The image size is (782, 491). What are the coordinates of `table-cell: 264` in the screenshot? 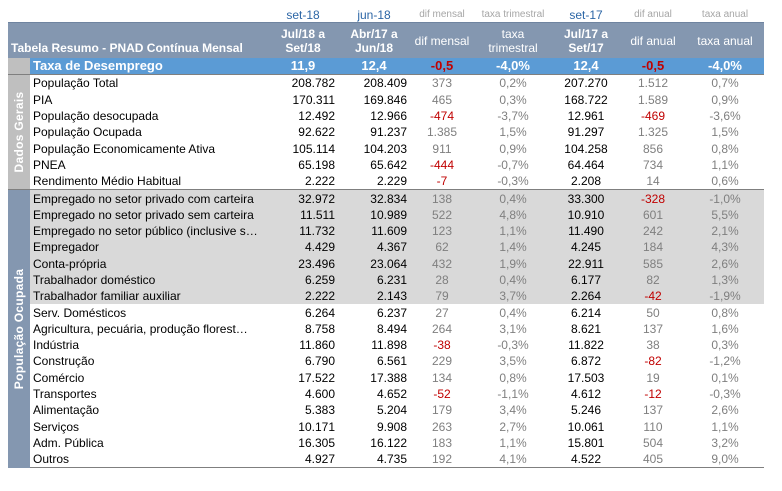 It's located at (442, 328).